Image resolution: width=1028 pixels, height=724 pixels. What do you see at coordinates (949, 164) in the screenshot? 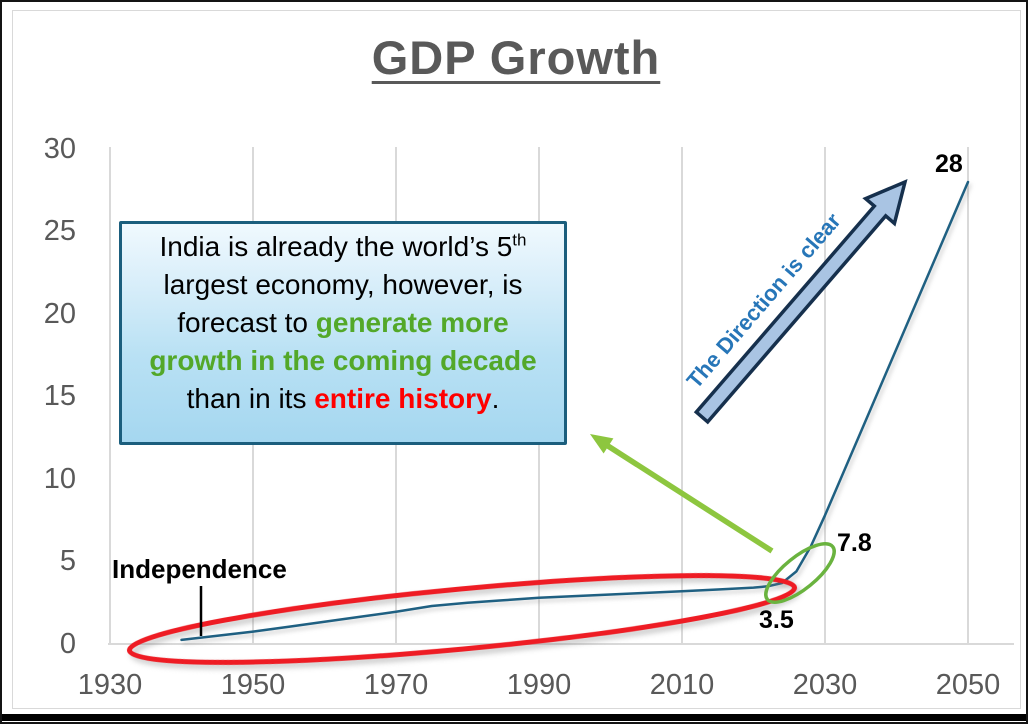
I see `data-label-28: 28` at bounding box center [949, 164].